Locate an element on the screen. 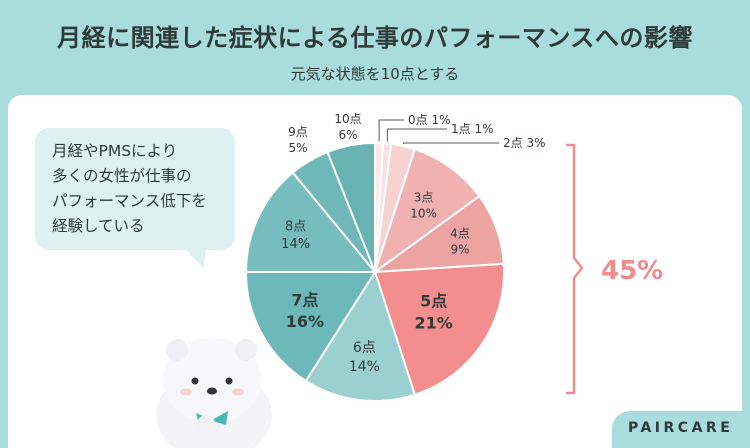  slice-label: 1点 1% is located at coordinates (472, 129).